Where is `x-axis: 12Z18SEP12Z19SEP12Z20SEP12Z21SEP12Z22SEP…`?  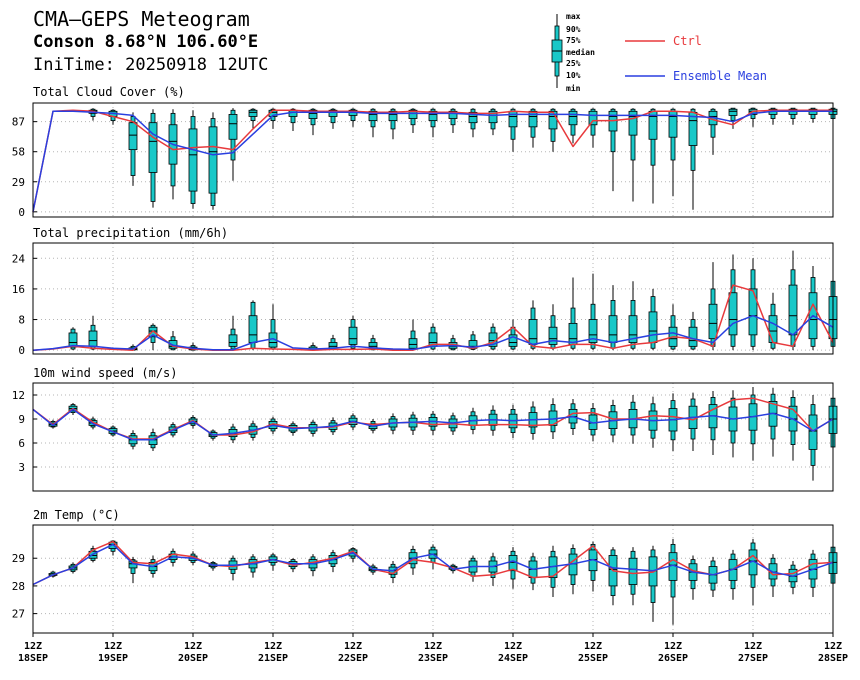
x-axis: 12Z18SEP12Z19SEP12Z20SEP12Z21SEP12Z22SEP… is located at coordinates (433, 648).